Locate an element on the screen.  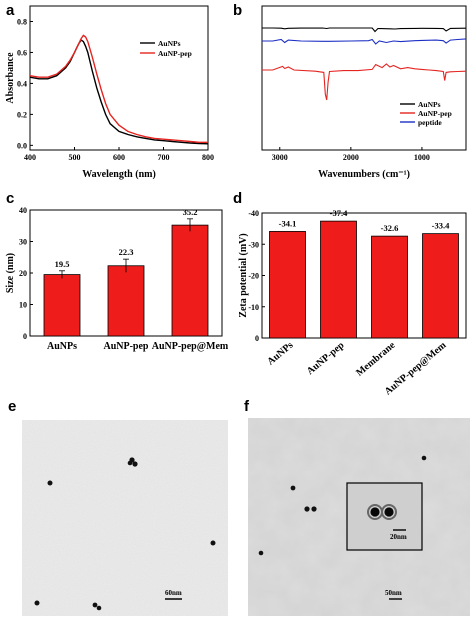
bar-value-label: -33.4 is located at coordinates (441, 226).